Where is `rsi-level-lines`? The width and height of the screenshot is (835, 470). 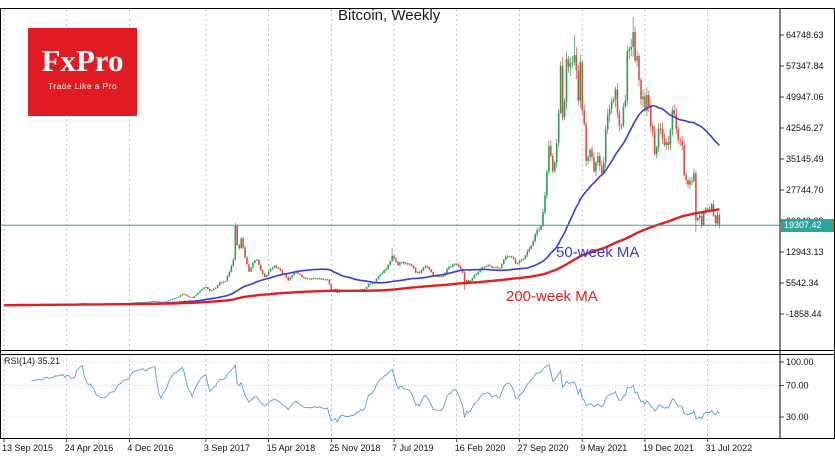 rsi-level-lines is located at coordinates (390, 389).